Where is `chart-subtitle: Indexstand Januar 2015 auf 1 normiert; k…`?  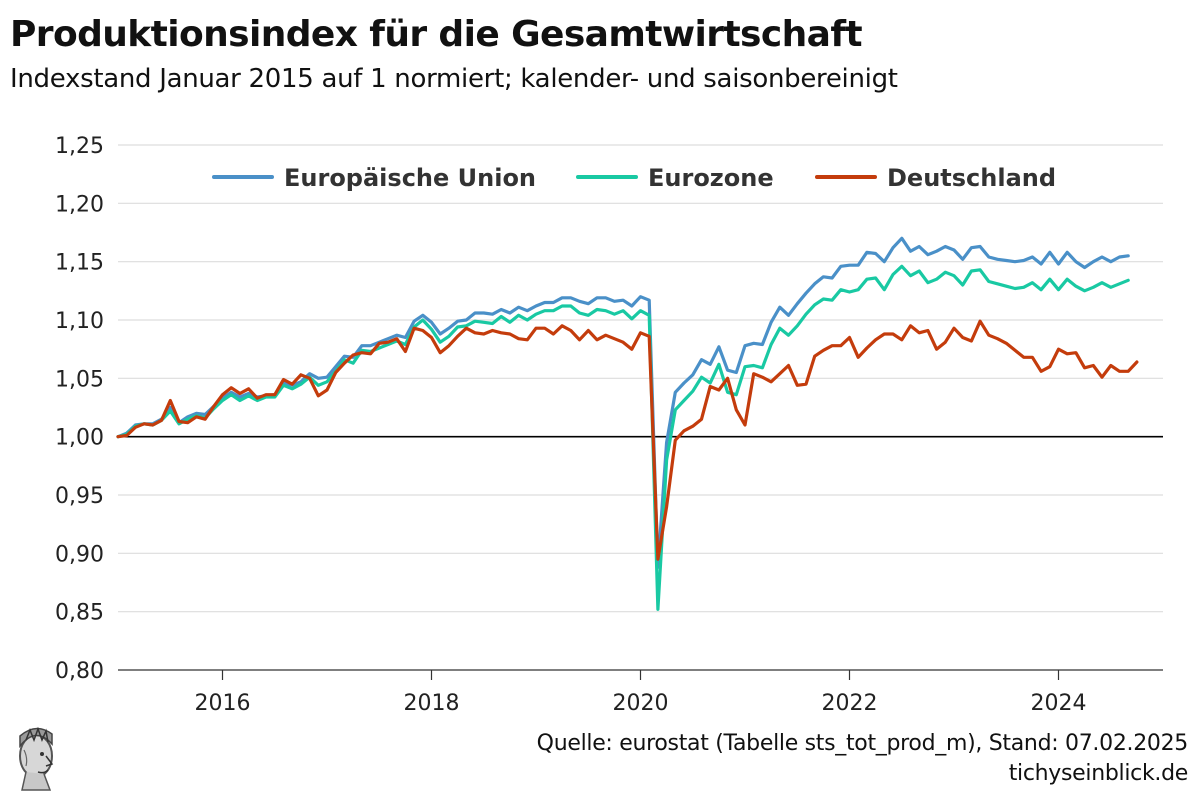 chart-subtitle: Indexstand Januar 2015 auf 1 normiert; k… is located at coordinates (454, 79).